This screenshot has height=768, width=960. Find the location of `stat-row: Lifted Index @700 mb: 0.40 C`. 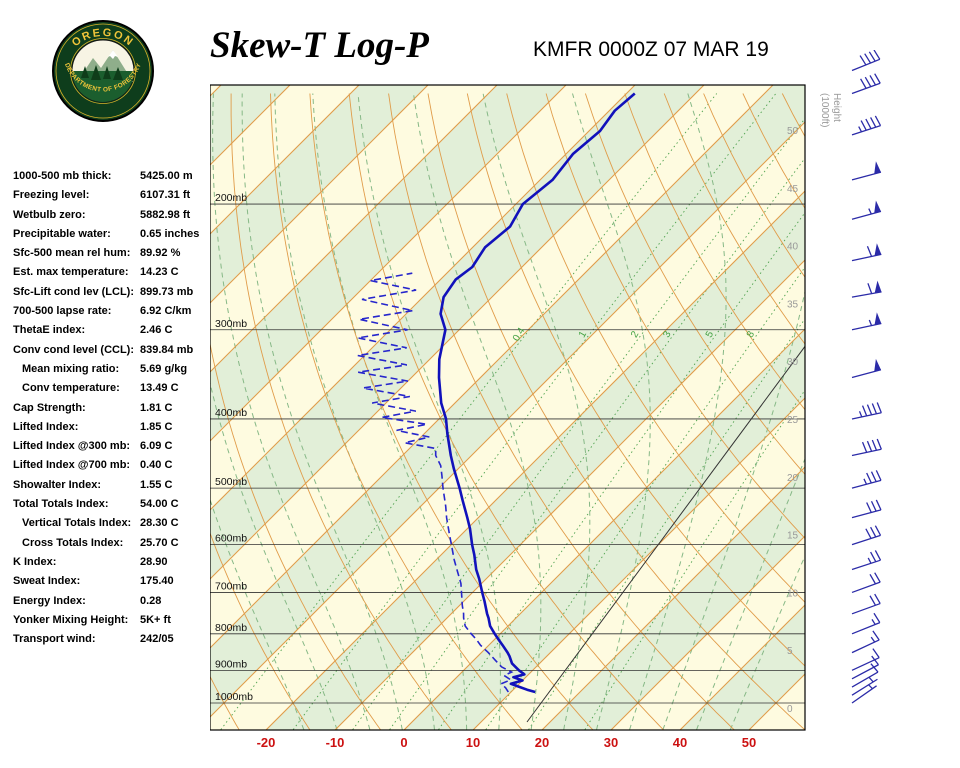

stat-row: Lifted Index @700 mb: 0.40 C is located at coordinates (113, 465).